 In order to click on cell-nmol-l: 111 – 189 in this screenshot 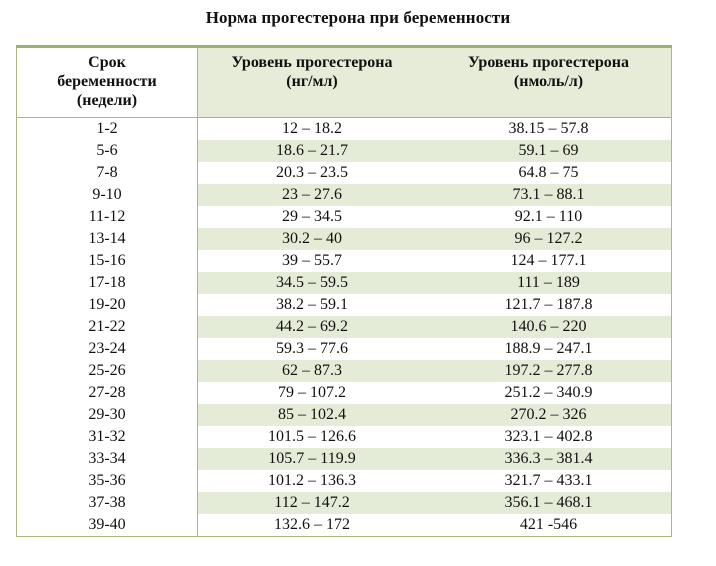, I will do `click(549, 283)`.